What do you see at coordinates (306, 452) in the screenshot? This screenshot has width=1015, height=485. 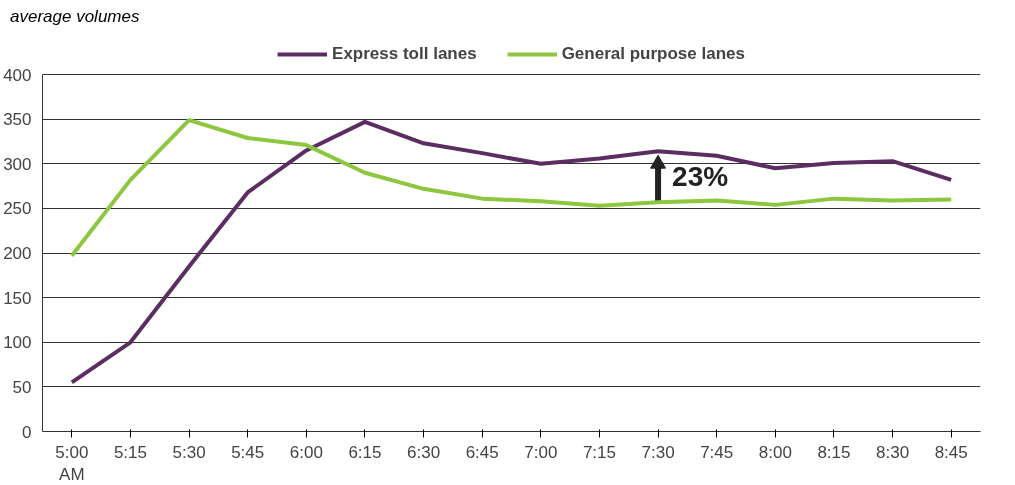 I see `x-tick-label: 6:00` at bounding box center [306, 452].